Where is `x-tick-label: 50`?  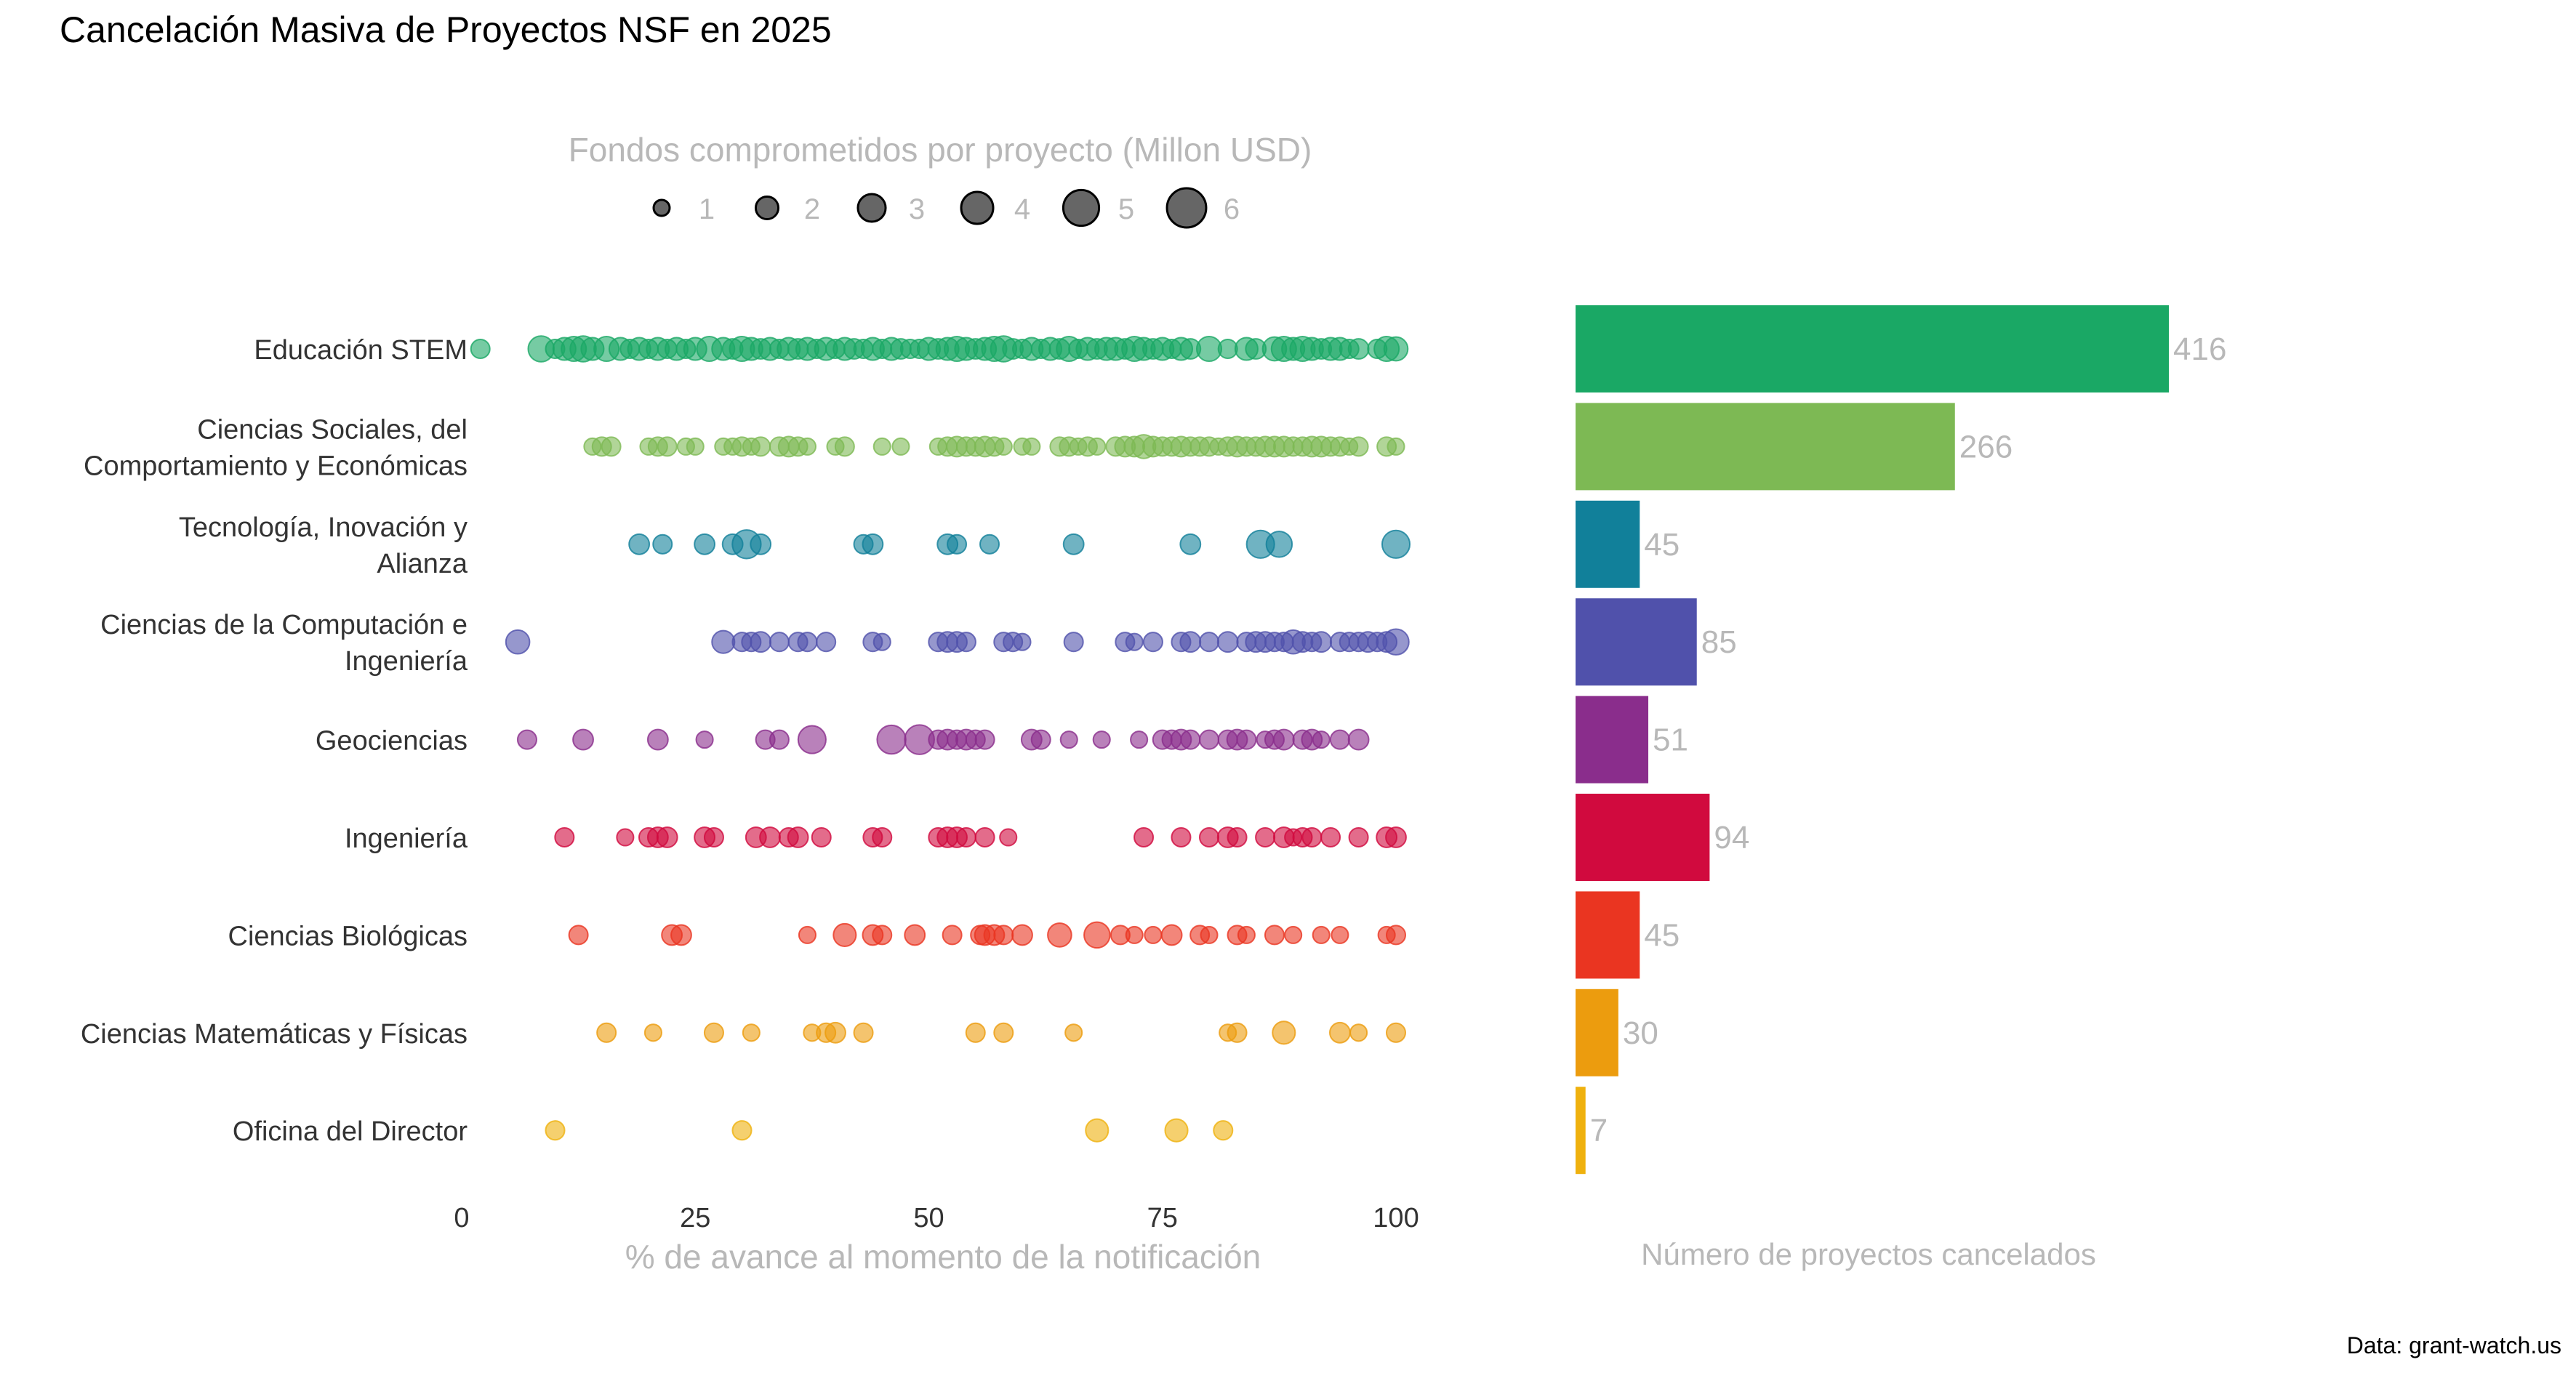 x-tick-label: 50 is located at coordinates (928, 1218).